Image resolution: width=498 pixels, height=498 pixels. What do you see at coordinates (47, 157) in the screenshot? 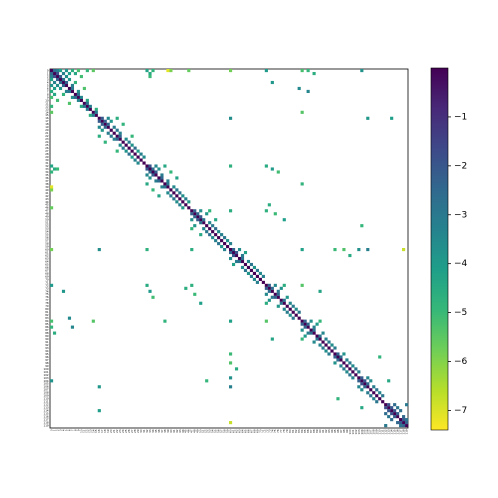
I see `y-tick-label: 29` at bounding box center [47, 157].